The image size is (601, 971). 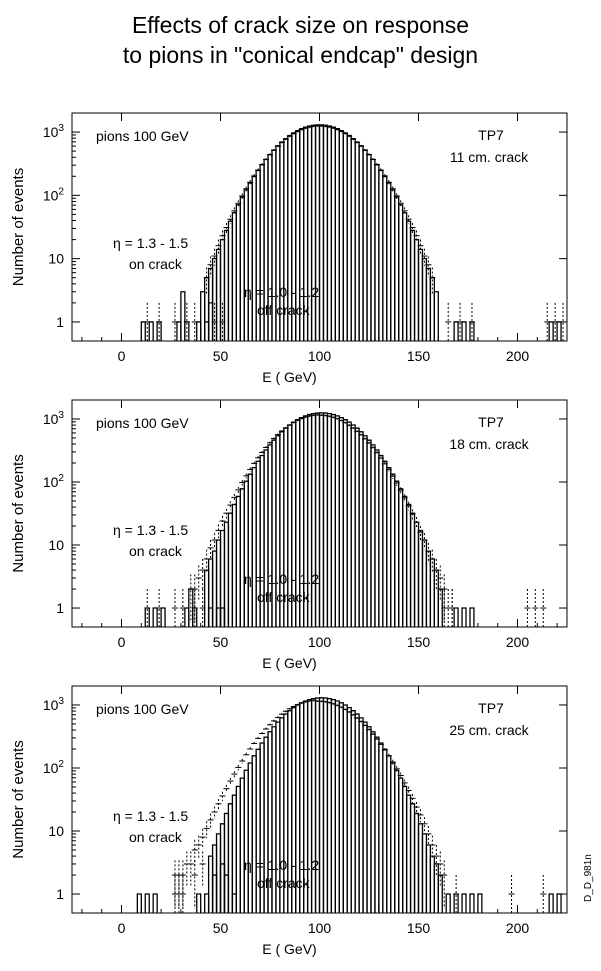 I want to click on corner-tag-text: D_D_981n, so click(x=588, y=878).